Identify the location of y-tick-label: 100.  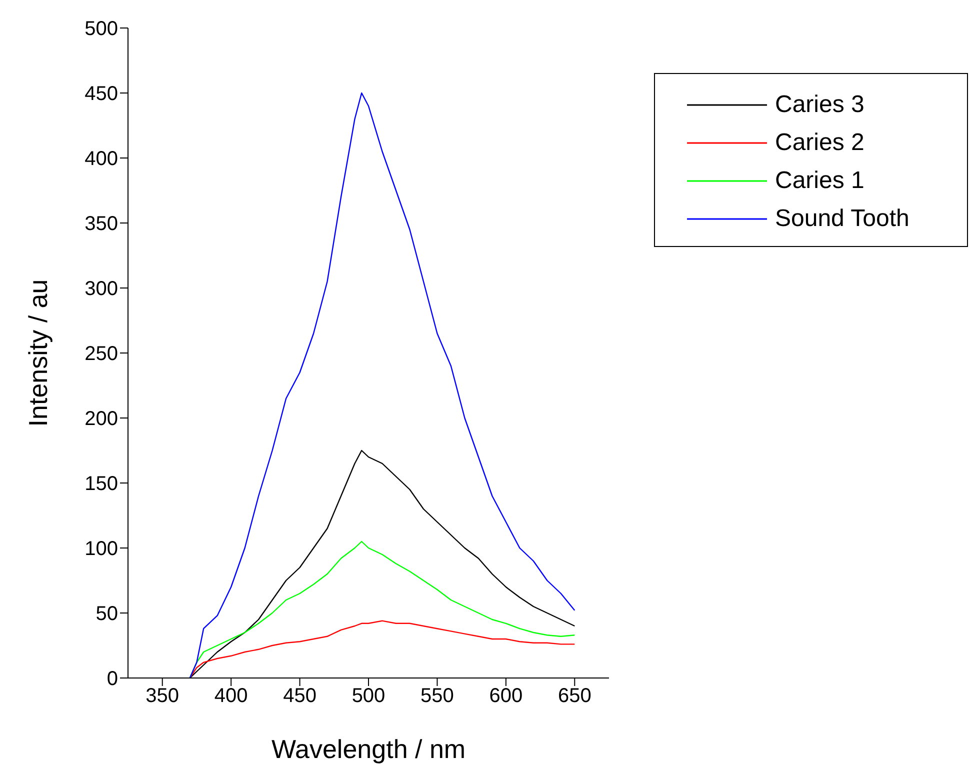
(101, 549).